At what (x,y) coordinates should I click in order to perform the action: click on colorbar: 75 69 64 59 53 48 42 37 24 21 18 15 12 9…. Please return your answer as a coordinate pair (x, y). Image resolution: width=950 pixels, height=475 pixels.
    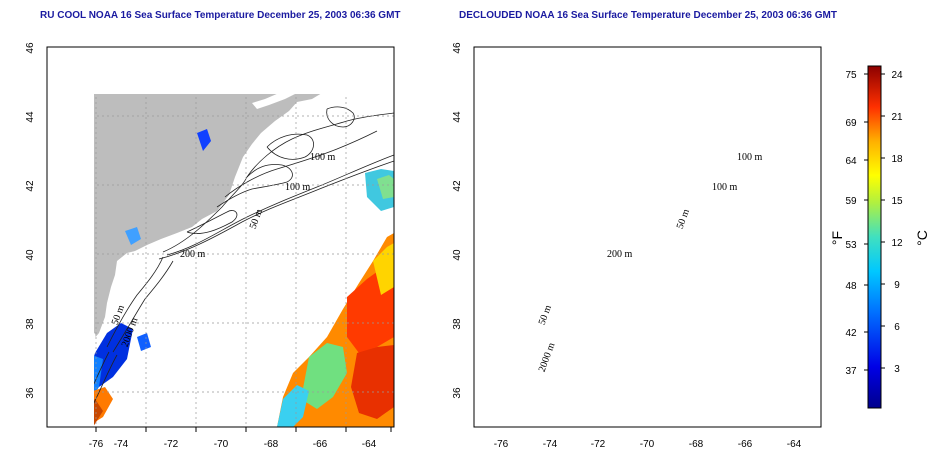
    Looking at the image, I should click on (879, 237).